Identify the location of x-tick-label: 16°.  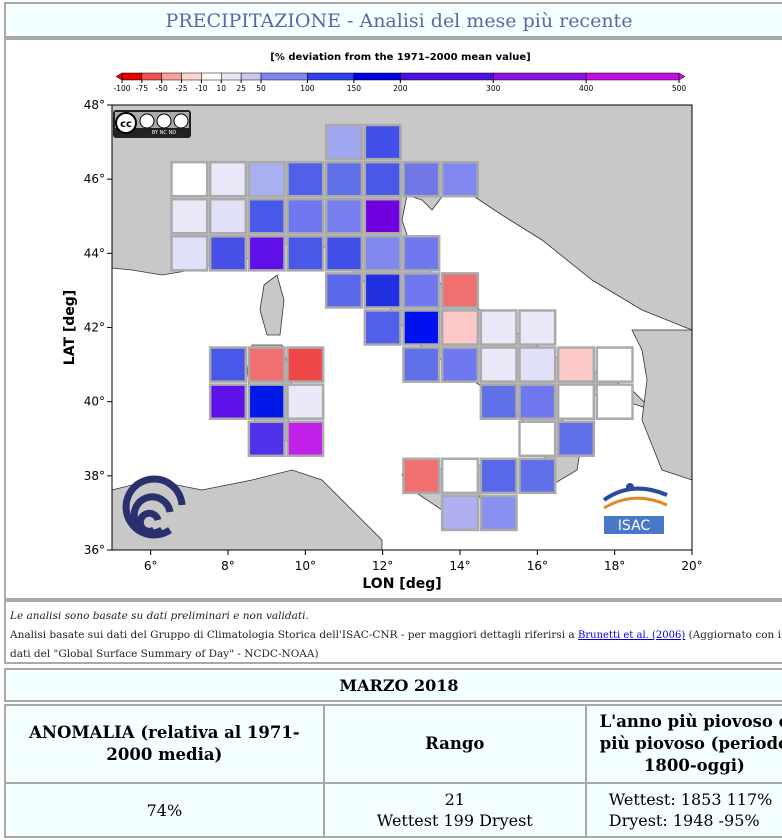
(537, 566).